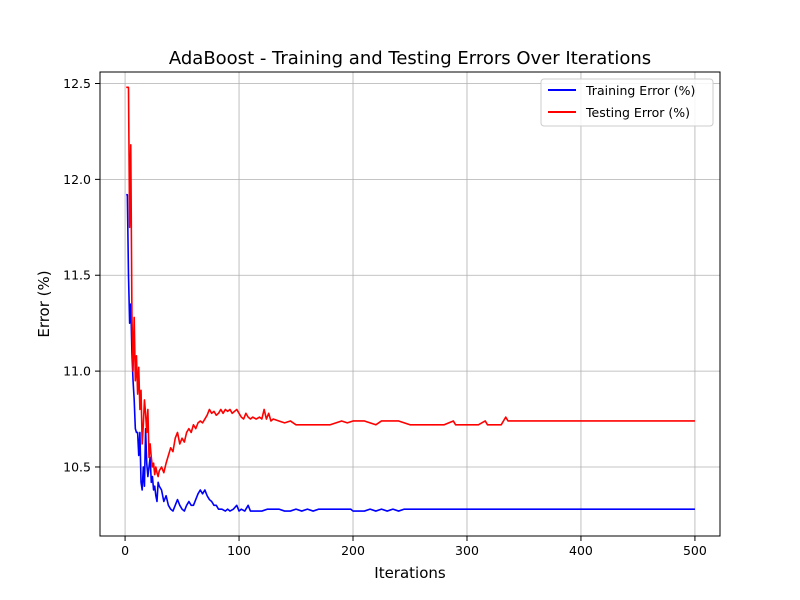  What do you see at coordinates (77, 83) in the screenshot?
I see `y-tick-label: 12.5` at bounding box center [77, 83].